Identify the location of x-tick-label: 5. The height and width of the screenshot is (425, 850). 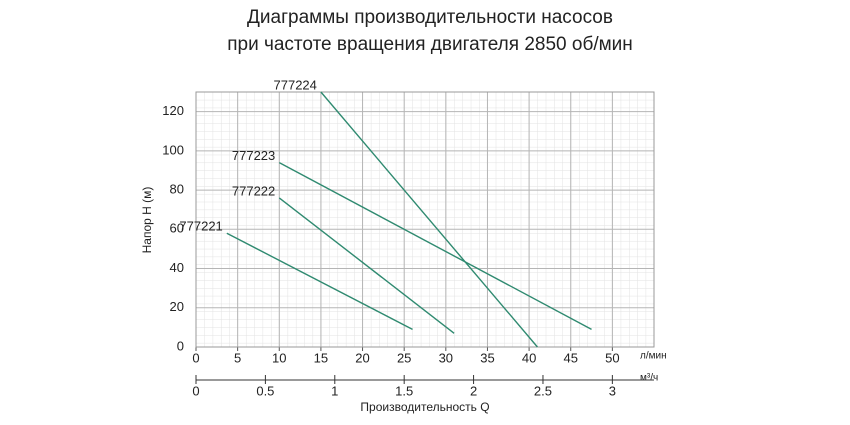
(237, 357).